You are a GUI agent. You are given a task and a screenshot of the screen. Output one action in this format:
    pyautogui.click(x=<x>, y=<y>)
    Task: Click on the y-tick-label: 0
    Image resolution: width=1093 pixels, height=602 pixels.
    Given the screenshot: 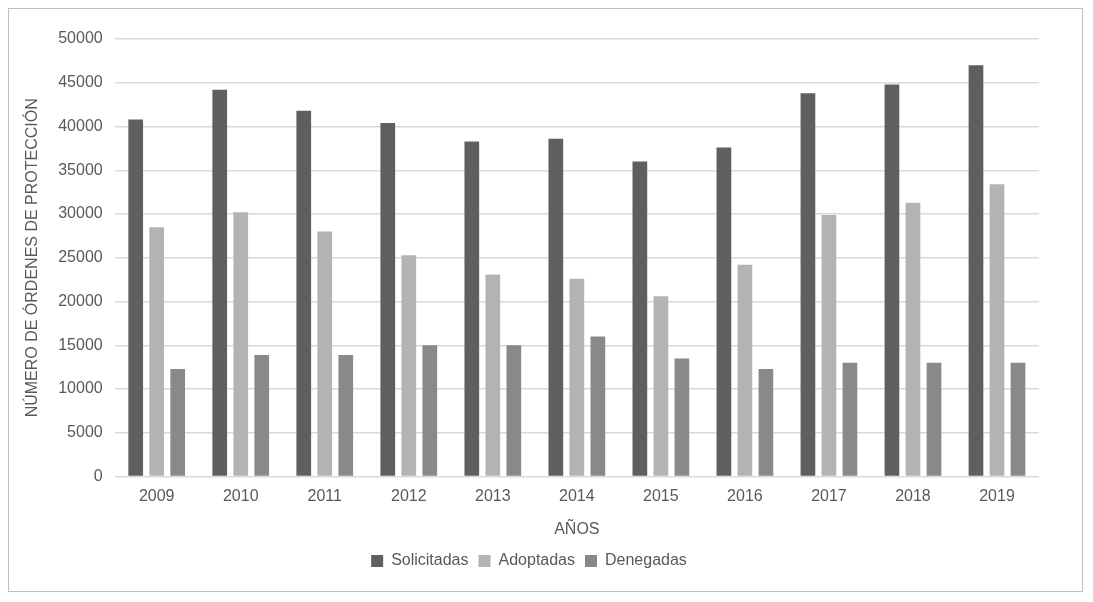 What is the action you would take?
    pyautogui.click(x=98, y=476)
    